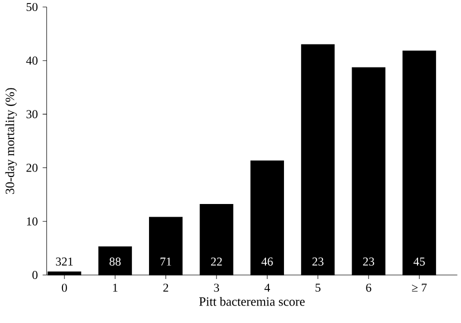 This screenshot has width=461, height=323. What do you see at coordinates (216, 262) in the screenshot?
I see `annotation: 22` at bounding box center [216, 262].